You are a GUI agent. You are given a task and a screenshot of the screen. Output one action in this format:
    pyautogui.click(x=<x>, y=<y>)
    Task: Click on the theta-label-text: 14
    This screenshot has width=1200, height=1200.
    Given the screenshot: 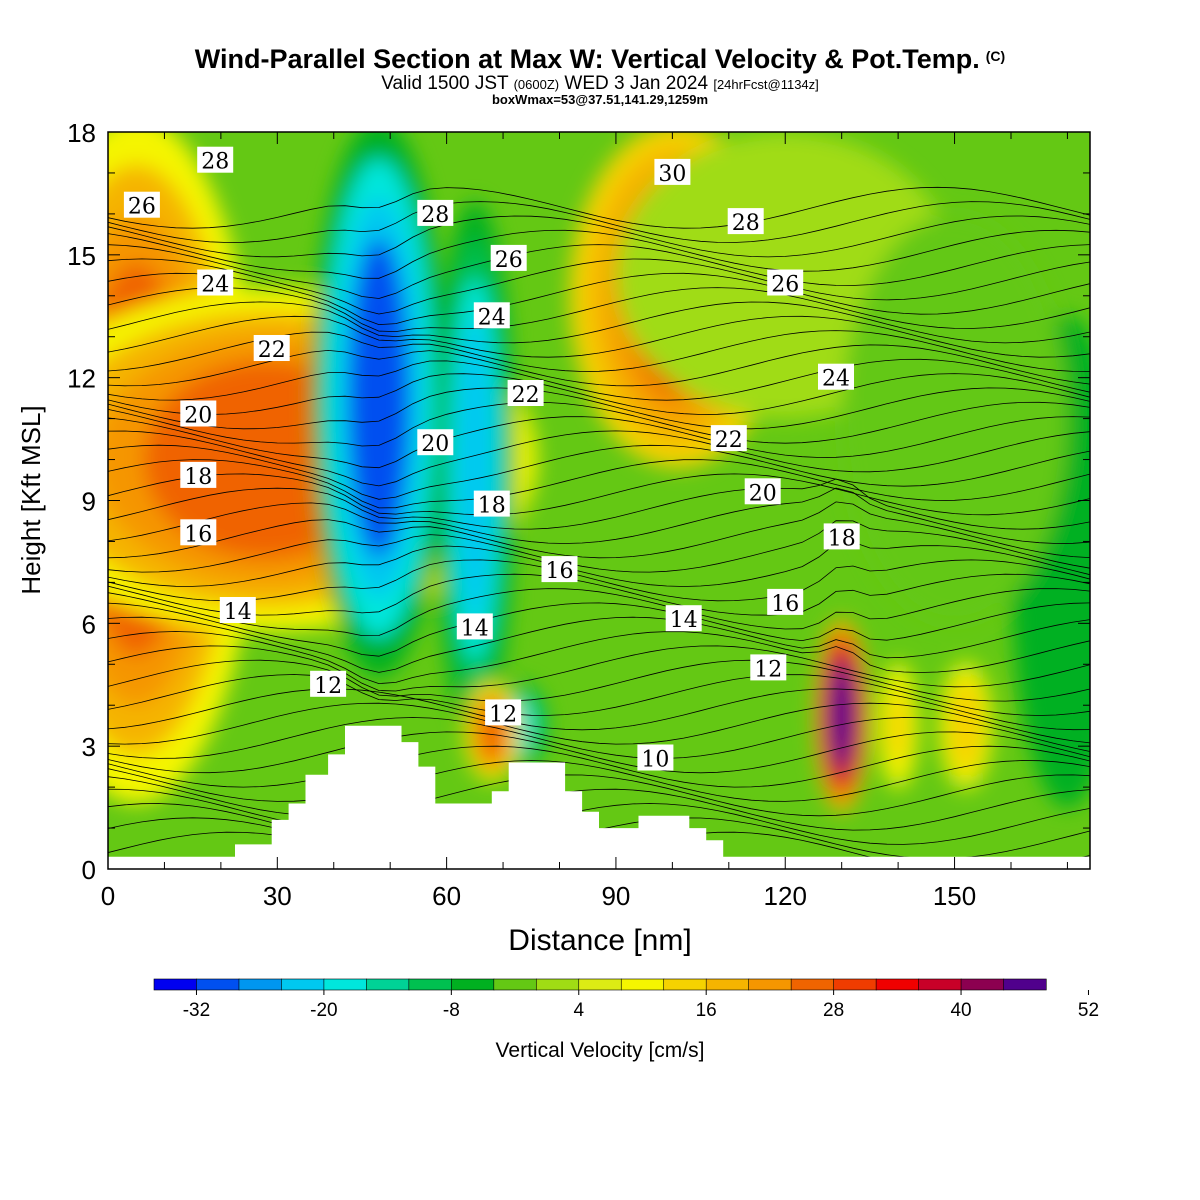 What is the action you would take?
    pyautogui.click(x=684, y=620)
    